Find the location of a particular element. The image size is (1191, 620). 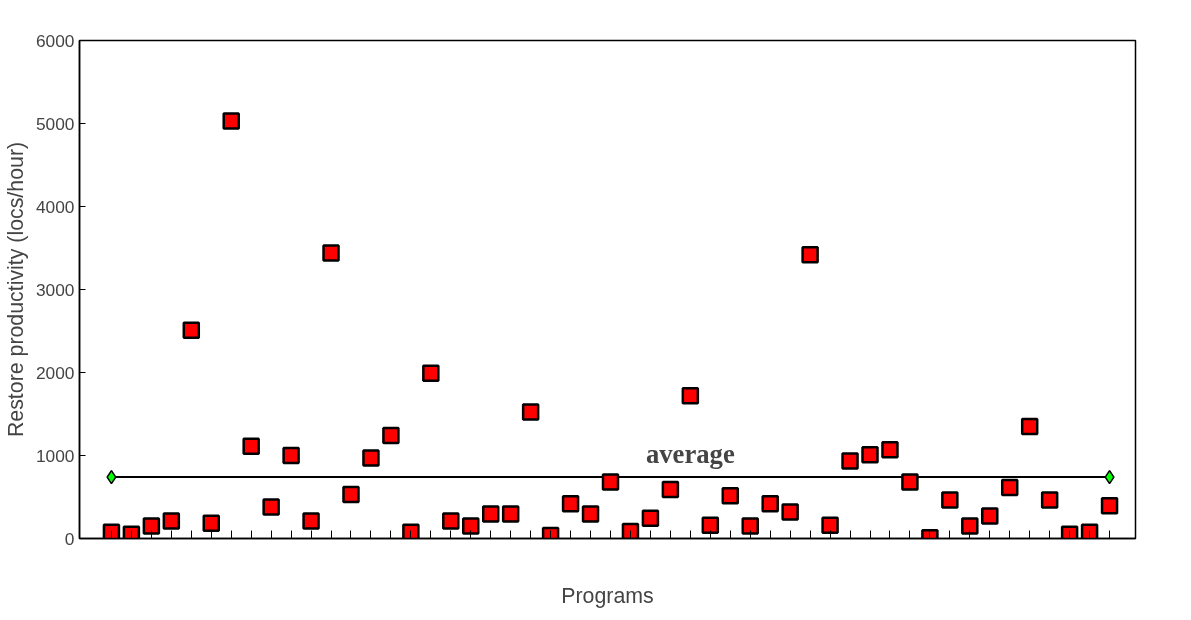

x-axis-title: Programs is located at coordinates (607, 595).